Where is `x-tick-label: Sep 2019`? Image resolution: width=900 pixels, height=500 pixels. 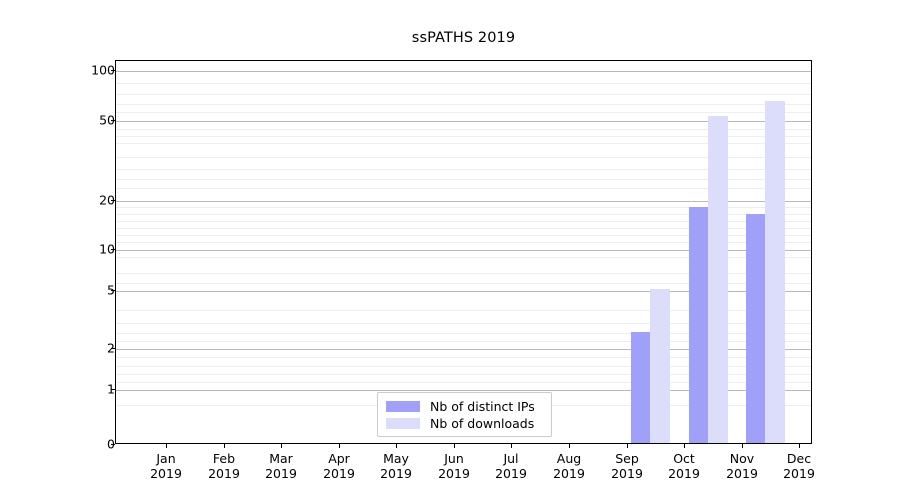 x-tick-label: Sep 2019 is located at coordinates (627, 466).